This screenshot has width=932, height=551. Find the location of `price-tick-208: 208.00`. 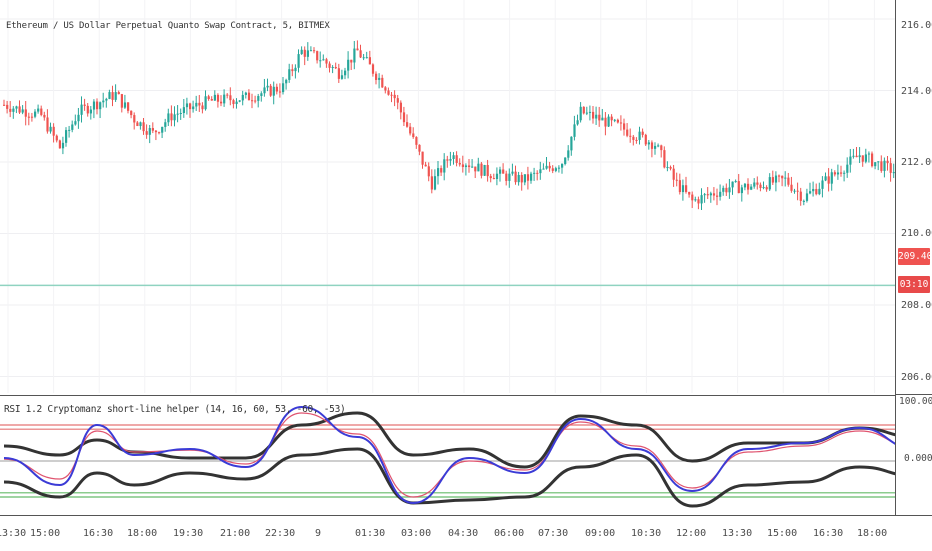

price-tick-208: 208.00 is located at coordinates (916, 305).